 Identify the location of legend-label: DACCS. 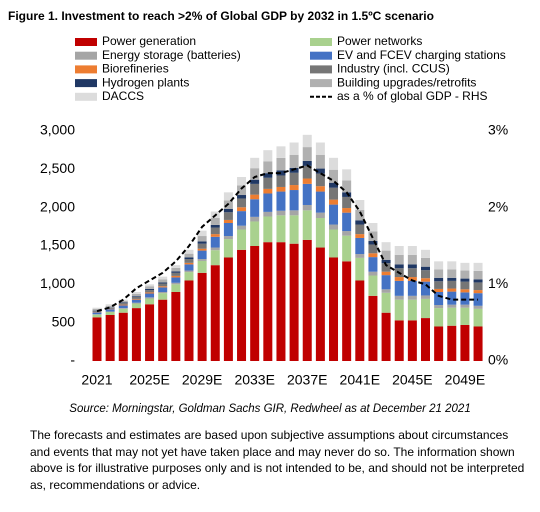
(123, 96).